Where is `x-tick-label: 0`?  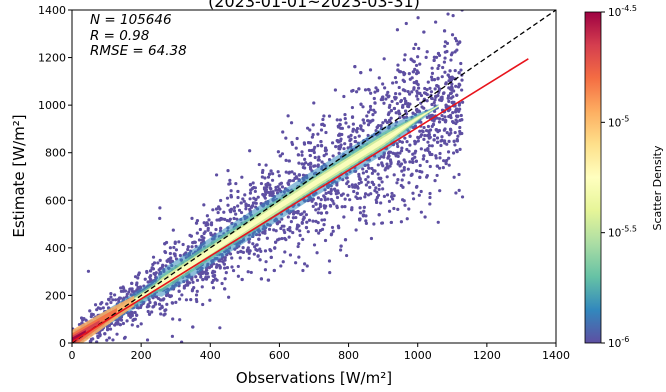
x-tick-label: 0 is located at coordinates (72, 355).